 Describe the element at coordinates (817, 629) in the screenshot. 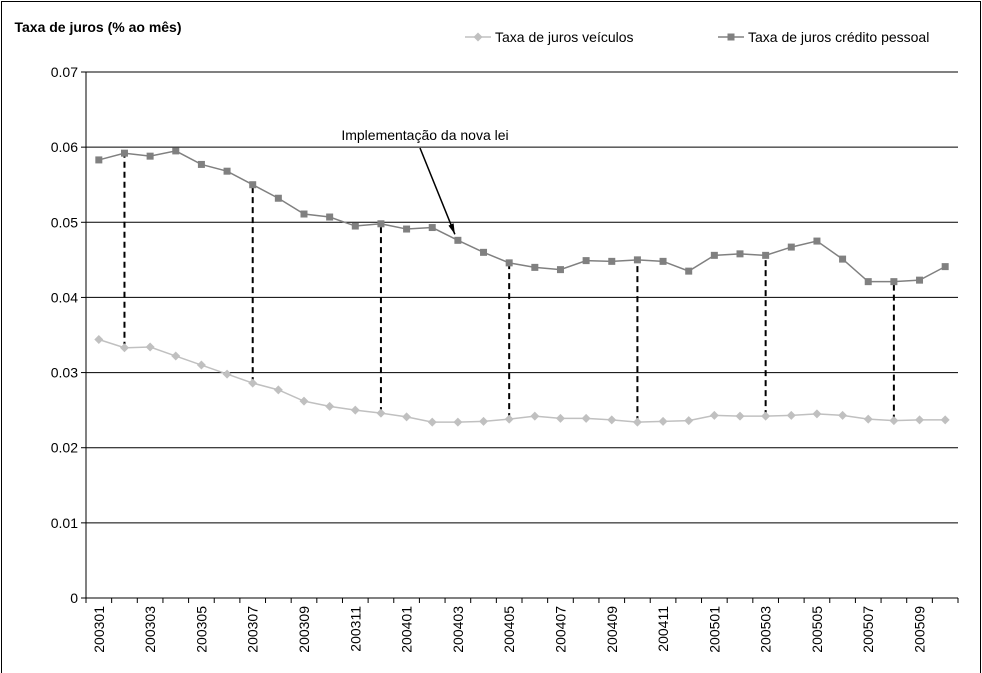

I see `x-tick-label: 200505` at that location.